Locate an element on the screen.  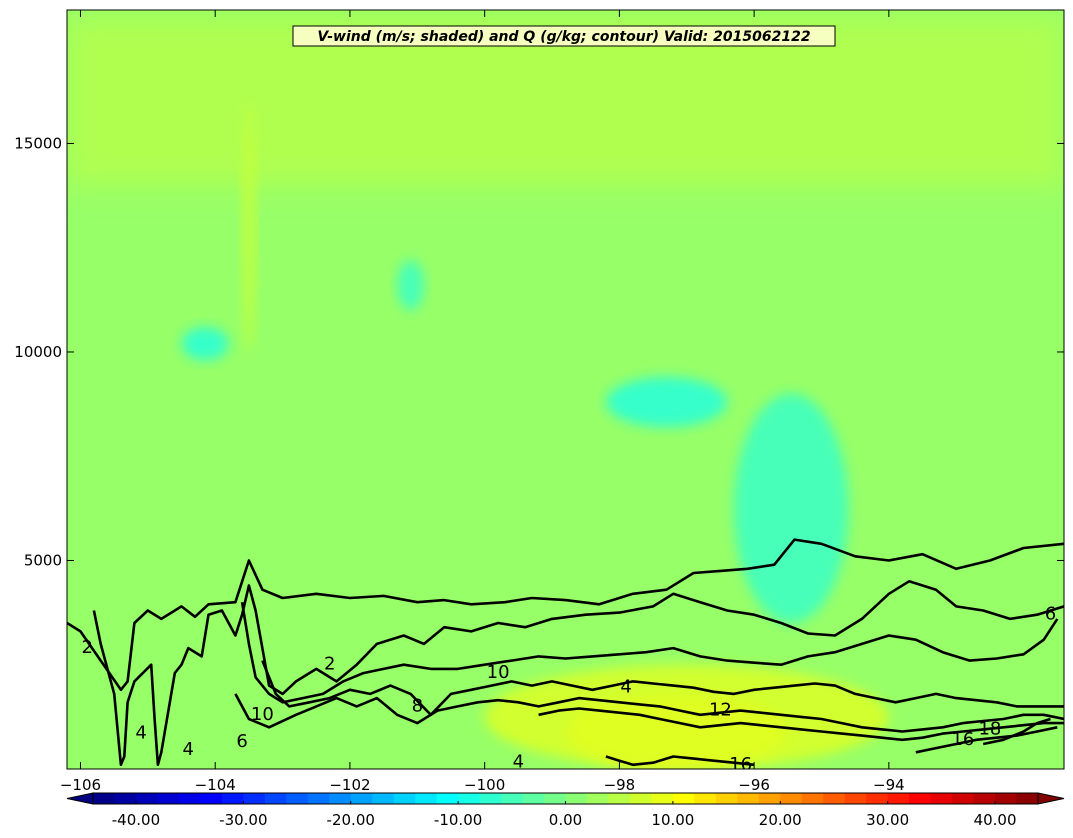
contour-line-q12 is located at coordinates (801, 724).